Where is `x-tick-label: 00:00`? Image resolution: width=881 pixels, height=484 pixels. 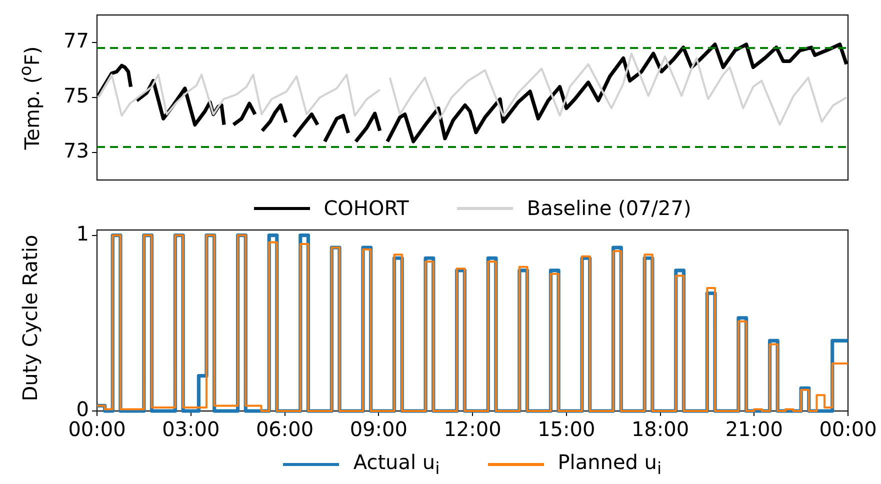
x-tick-label: 00:00 is located at coordinates (848, 429).